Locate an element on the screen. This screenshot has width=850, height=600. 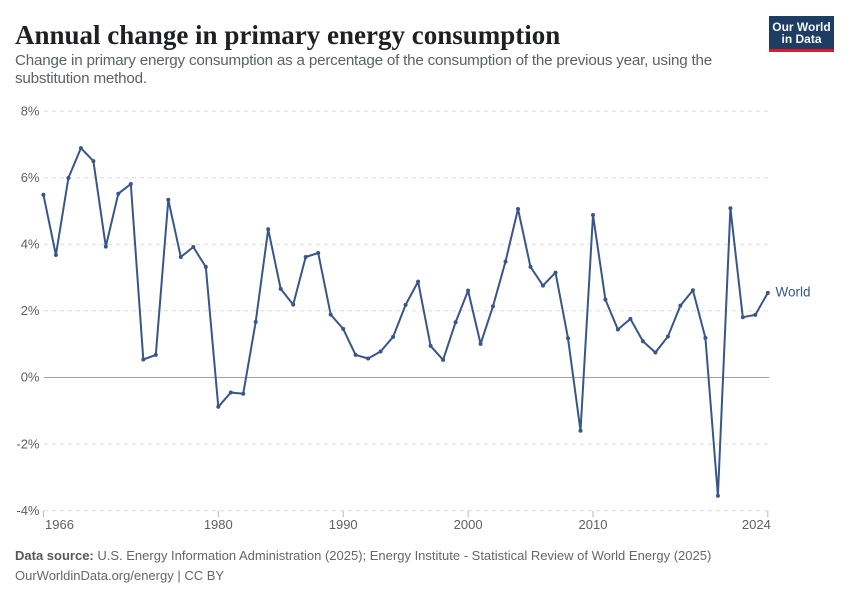
svg-text: -4% is located at coordinates (28, 510).